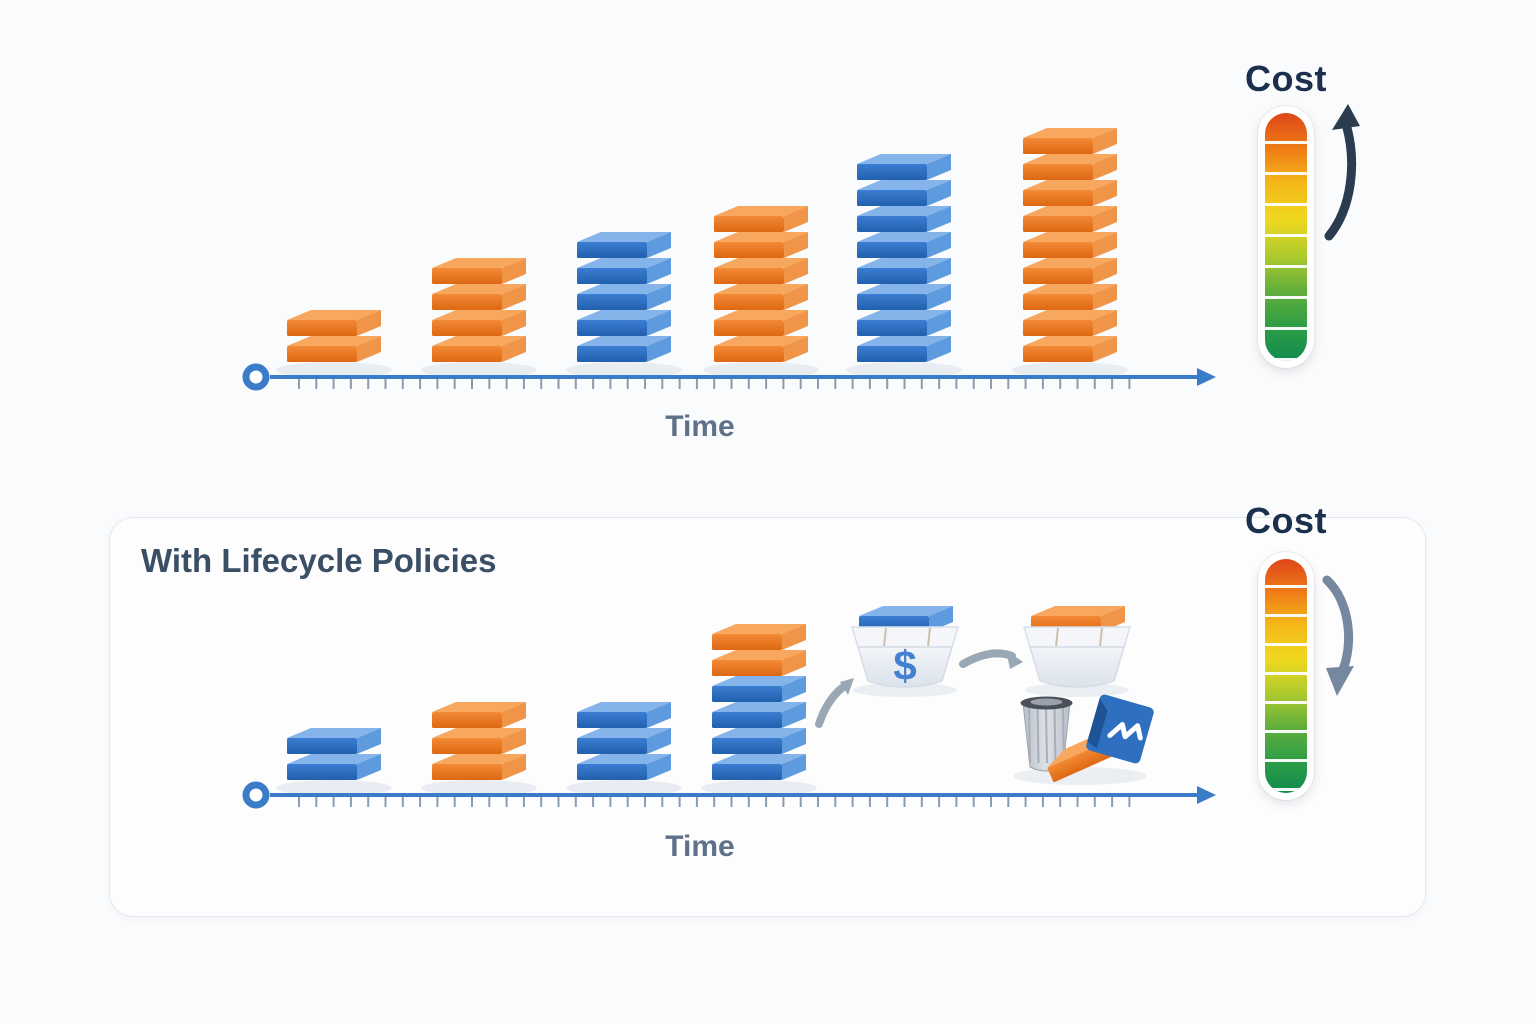 The width and height of the screenshot is (1536, 1024). What do you see at coordinates (1338, 635) in the screenshot?
I see `cost-down-arrow-icon` at bounding box center [1338, 635].